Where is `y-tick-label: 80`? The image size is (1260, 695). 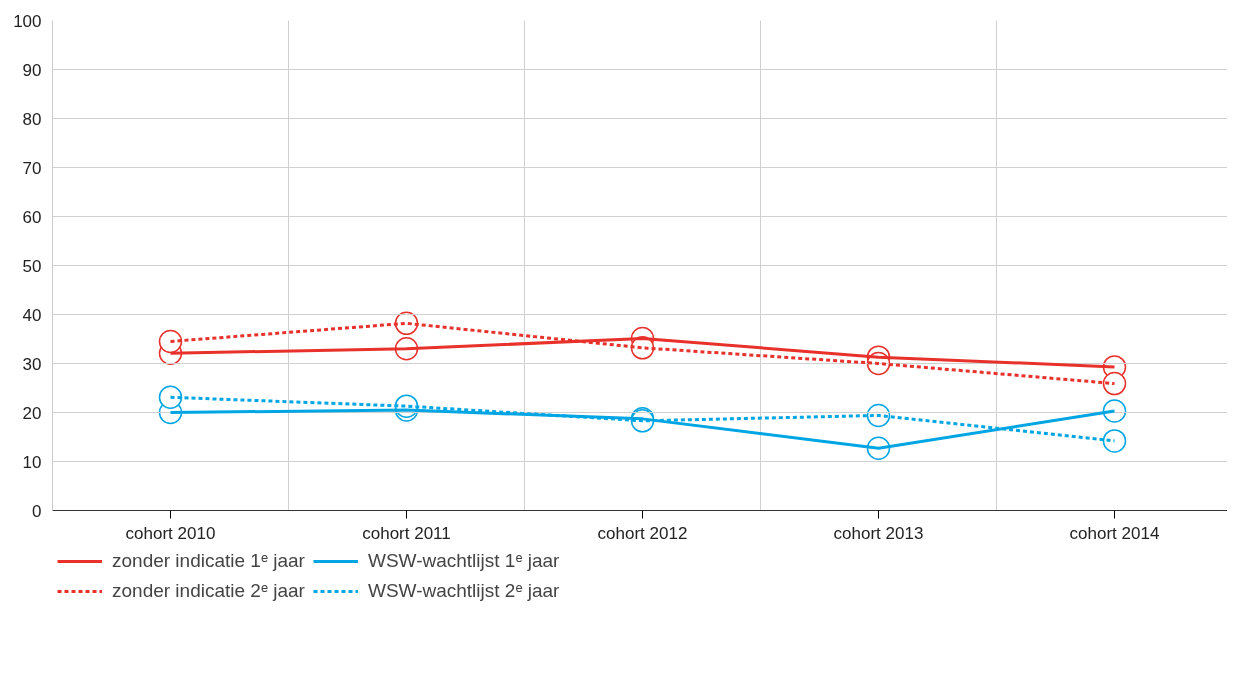 y-tick-label: 80 is located at coordinates (32, 119).